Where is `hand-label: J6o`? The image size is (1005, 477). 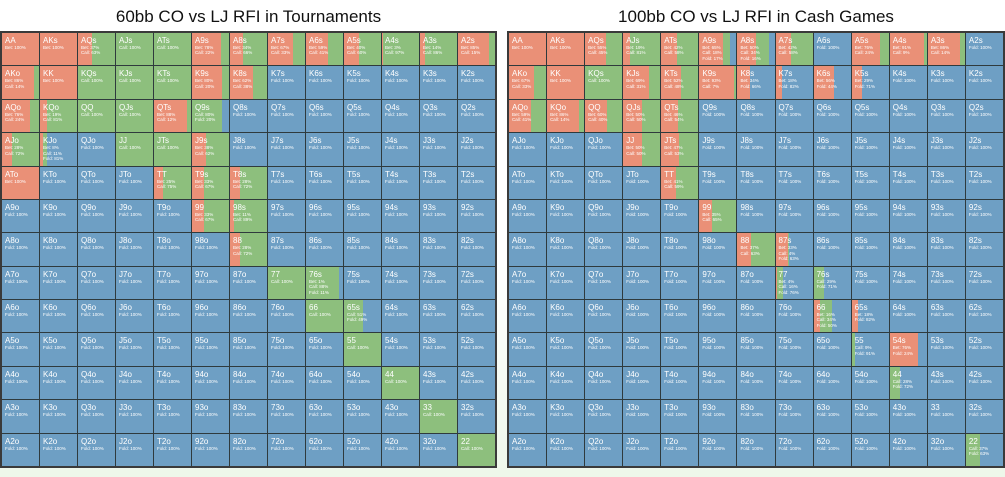
hand-label: J6o is located at coordinates (125, 308).